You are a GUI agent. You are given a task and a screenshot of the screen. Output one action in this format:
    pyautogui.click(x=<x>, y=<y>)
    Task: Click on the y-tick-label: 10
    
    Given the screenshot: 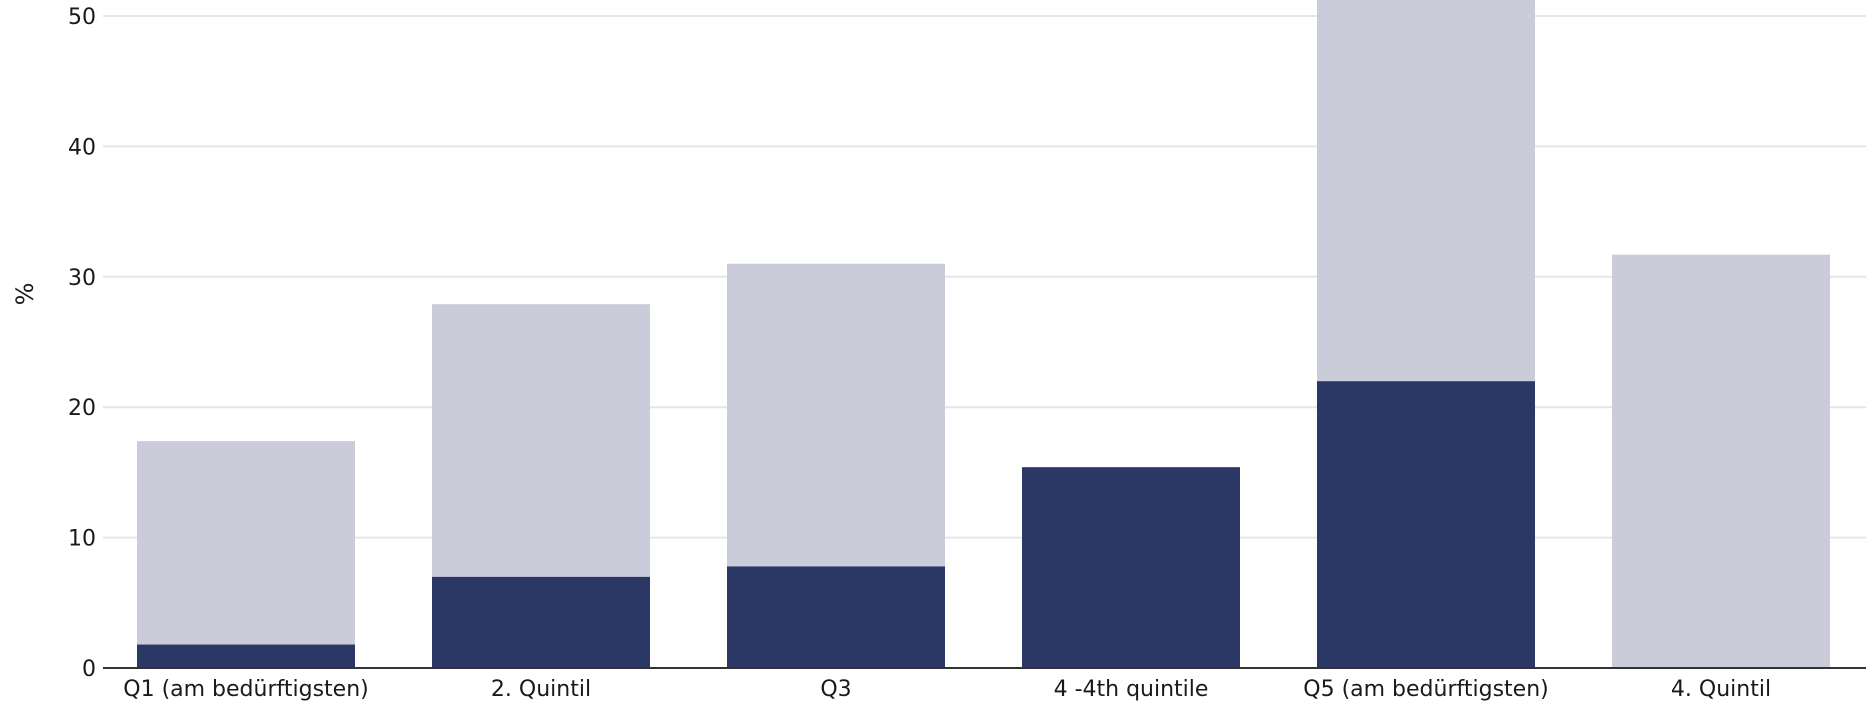 What is the action you would take?
    pyautogui.click(x=82, y=539)
    